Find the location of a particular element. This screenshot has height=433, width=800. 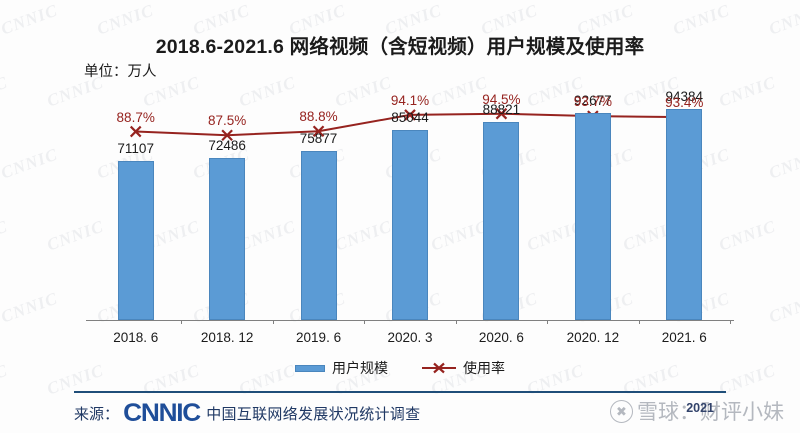

bar-value-label: 85044 is located at coordinates (410, 118).